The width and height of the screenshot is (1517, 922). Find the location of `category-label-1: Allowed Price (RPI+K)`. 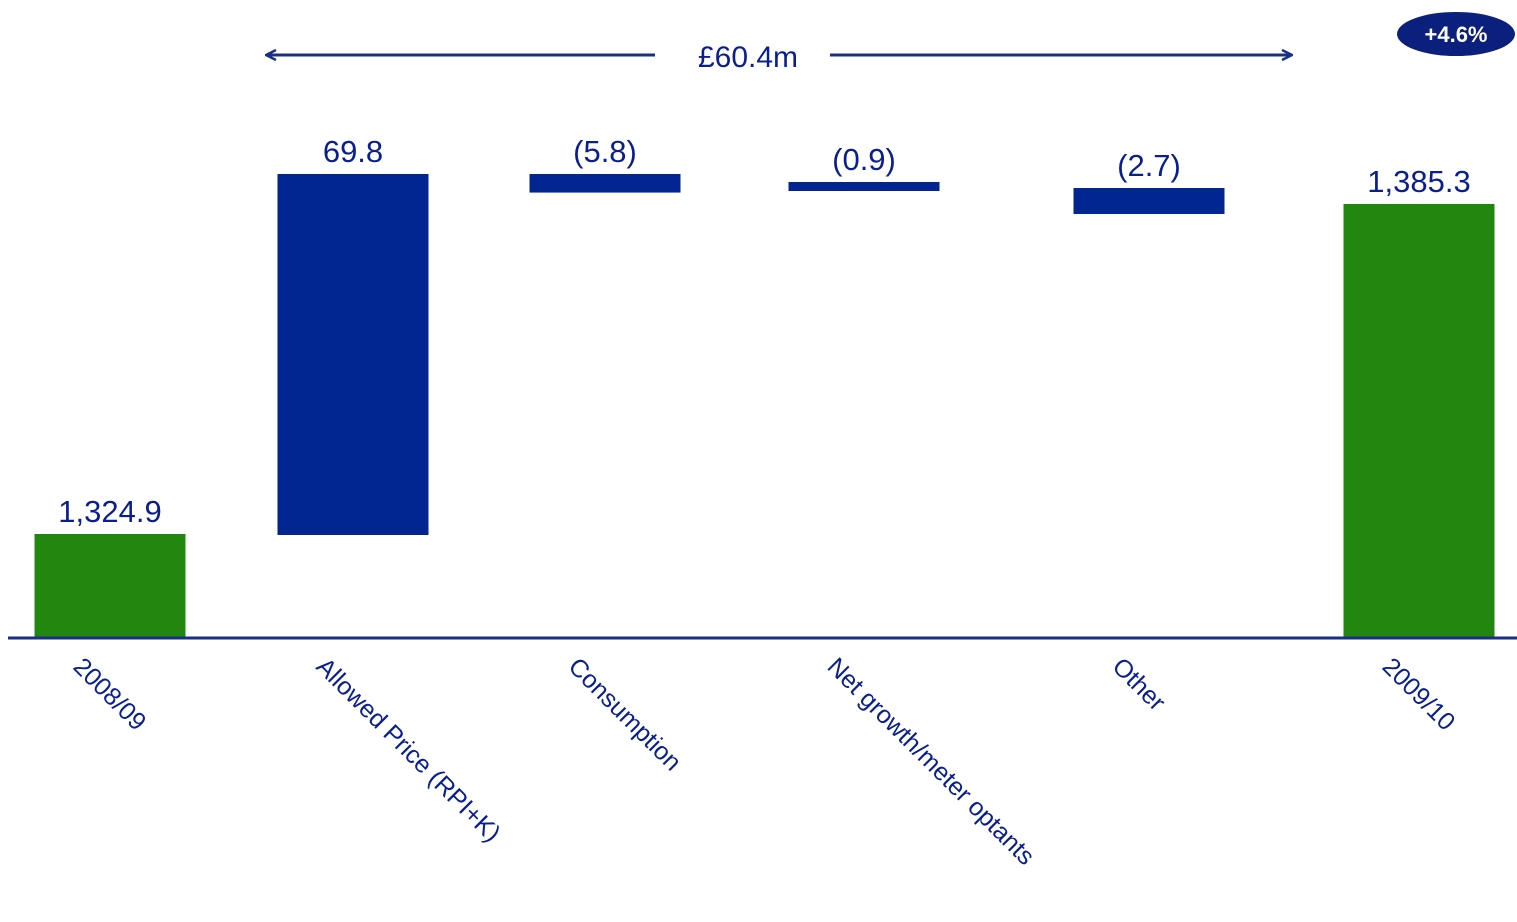

category-label-1: Allowed Price (RPI+K) is located at coordinates (408, 749).